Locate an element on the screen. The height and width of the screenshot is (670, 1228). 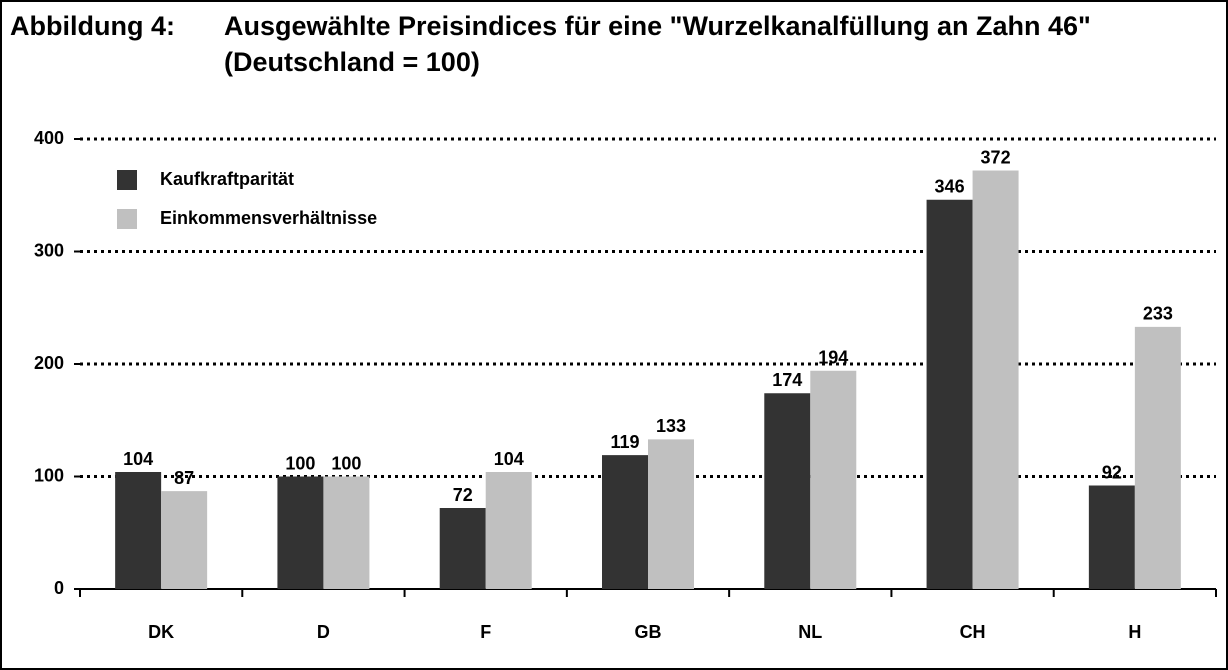
value-label: 119 is located at coordinates (624, 442).